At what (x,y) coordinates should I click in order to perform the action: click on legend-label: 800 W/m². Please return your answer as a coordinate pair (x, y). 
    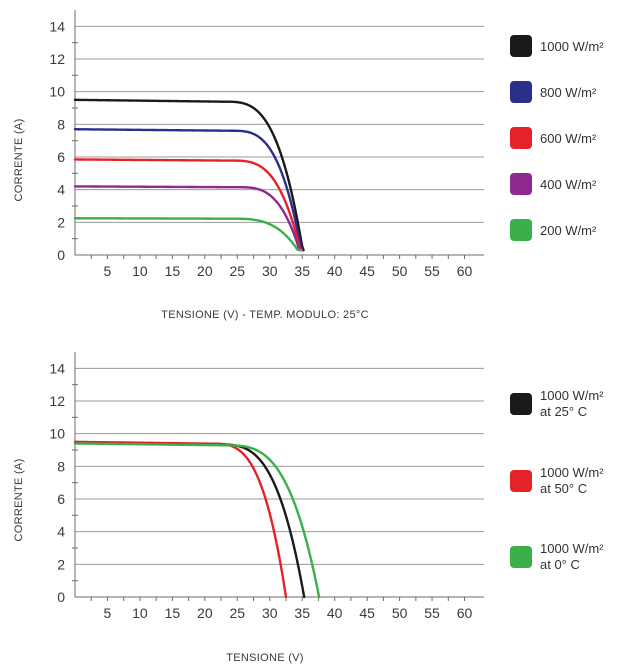
    Looking at the image, I should click on (568, 92).